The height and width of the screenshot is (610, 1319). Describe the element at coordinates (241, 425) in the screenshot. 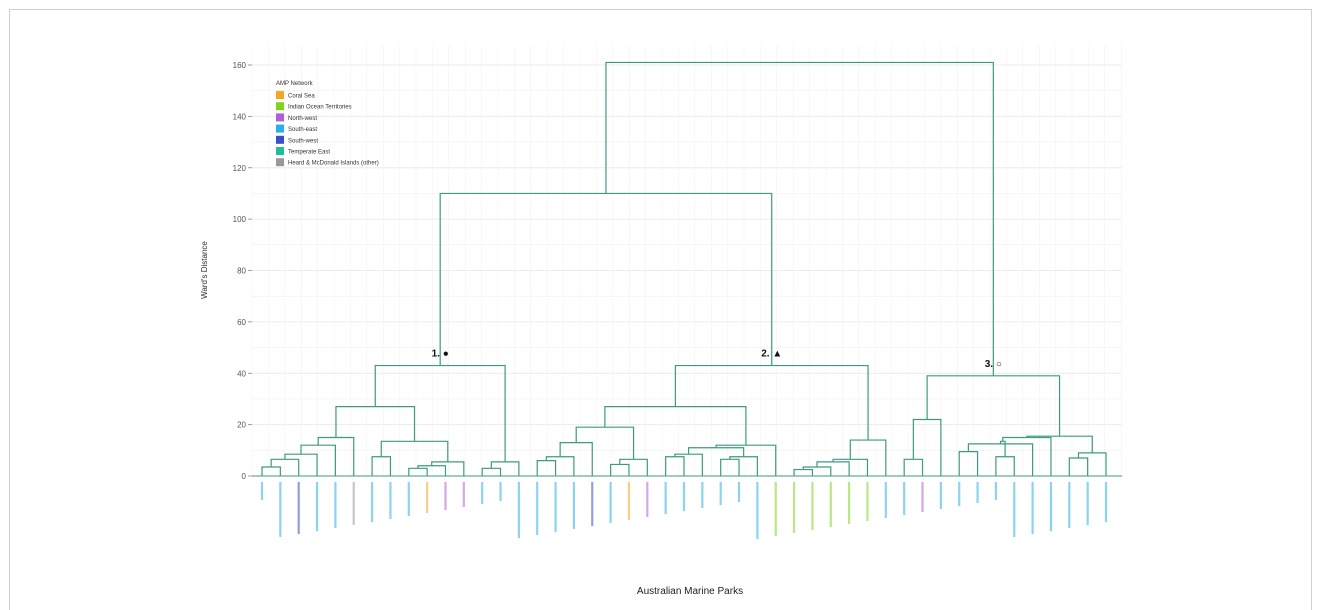

I see `y-tick-label: 20` at that location.